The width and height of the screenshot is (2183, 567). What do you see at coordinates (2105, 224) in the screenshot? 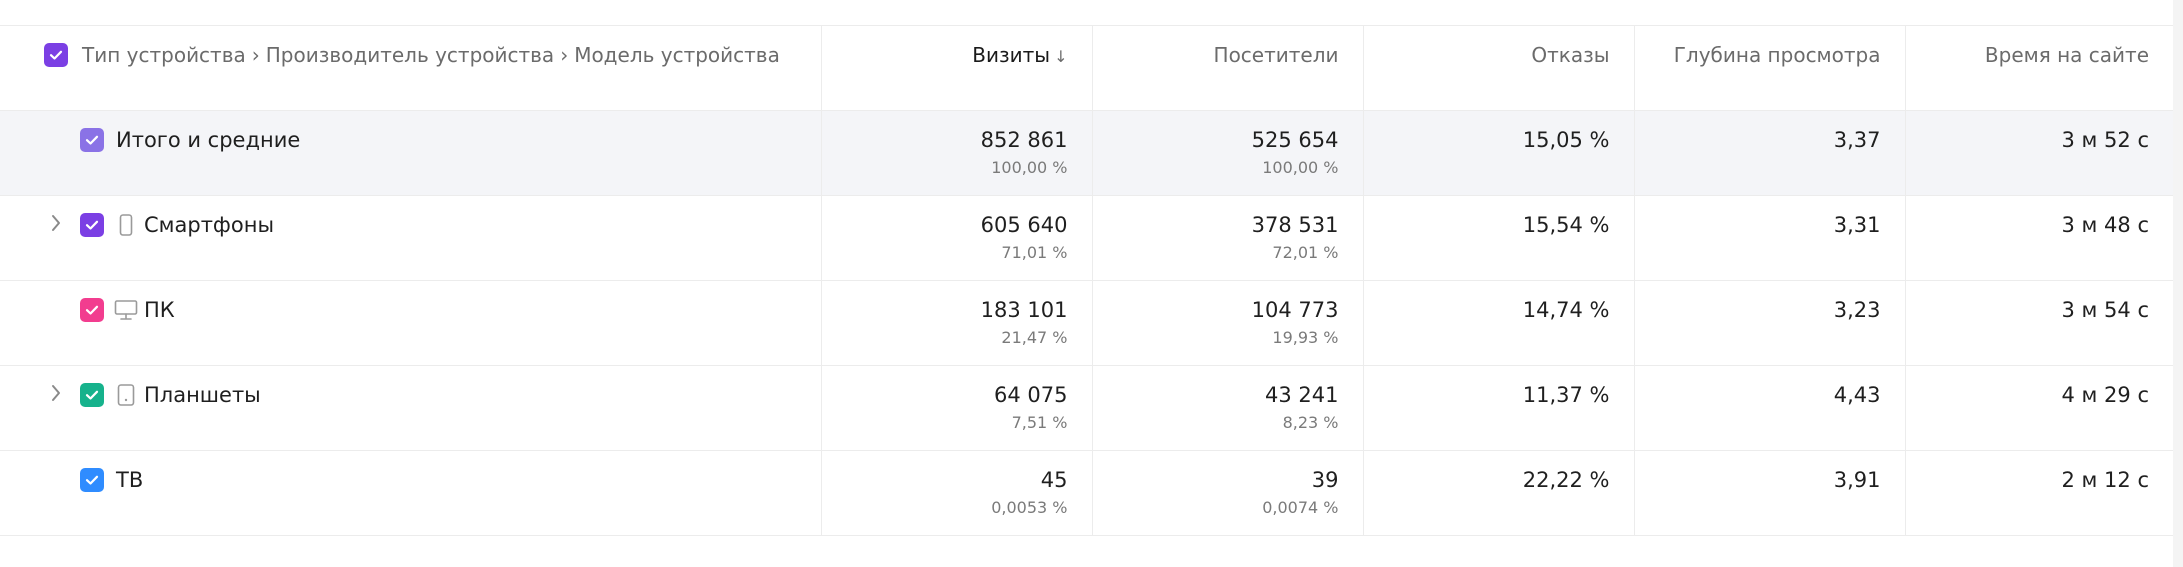
I see `time-value: 3 м 48 с` at bounding box center [2105, 224].